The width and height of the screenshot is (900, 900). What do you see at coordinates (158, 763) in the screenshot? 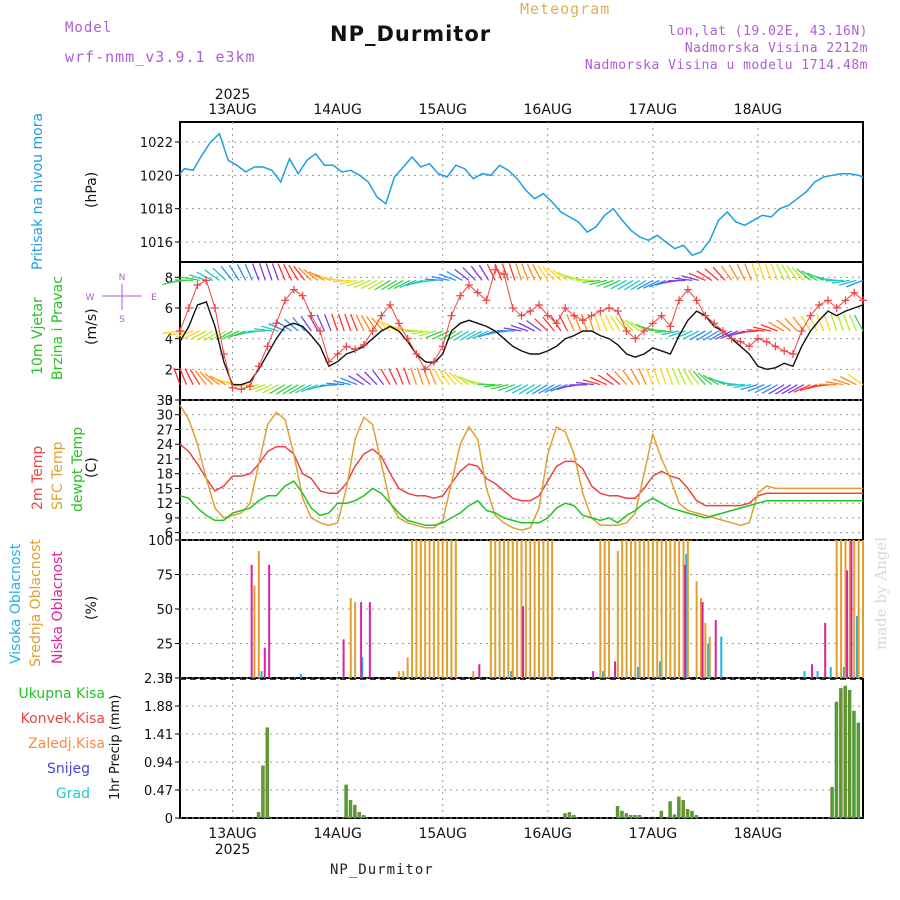
I see `precipitation-ytick-label: 0.94` at bounding box center [158, 763].